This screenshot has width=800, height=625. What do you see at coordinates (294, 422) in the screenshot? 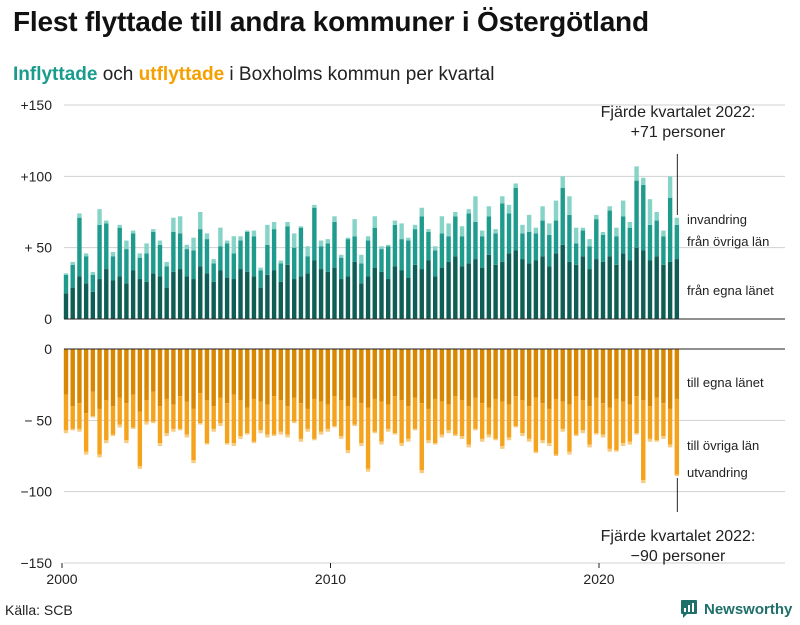
I see `bar-out-emi-q34` at bounding box center [294, 422].